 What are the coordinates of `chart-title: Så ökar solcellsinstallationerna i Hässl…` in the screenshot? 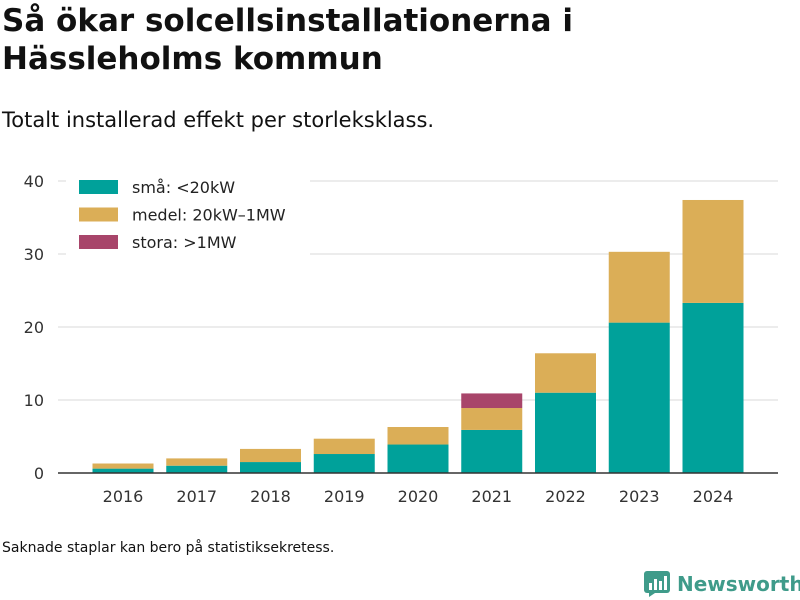 It's located at (288, 40).